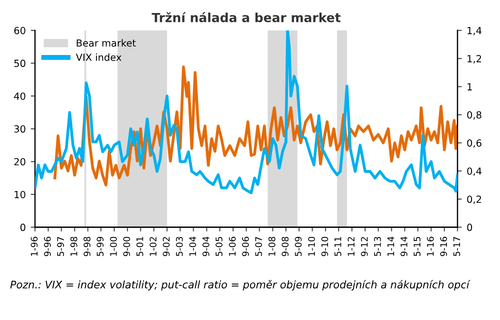 The width and height of the screenshot is (500, 320). I want to click on x-tick-label: 9-06, so click(245, 246).